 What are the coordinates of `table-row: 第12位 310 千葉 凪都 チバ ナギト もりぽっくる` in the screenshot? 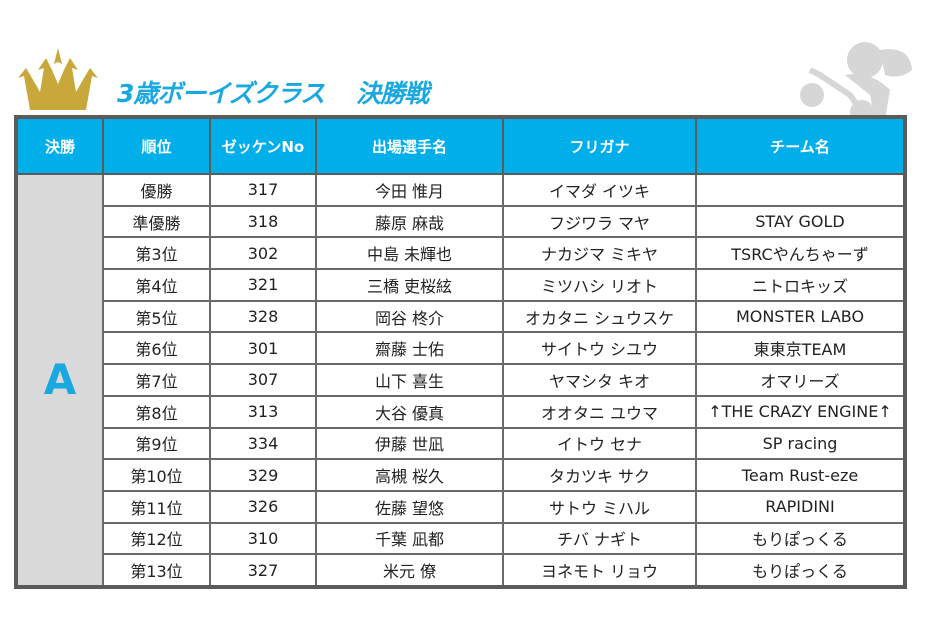 It's located at (461, 538).